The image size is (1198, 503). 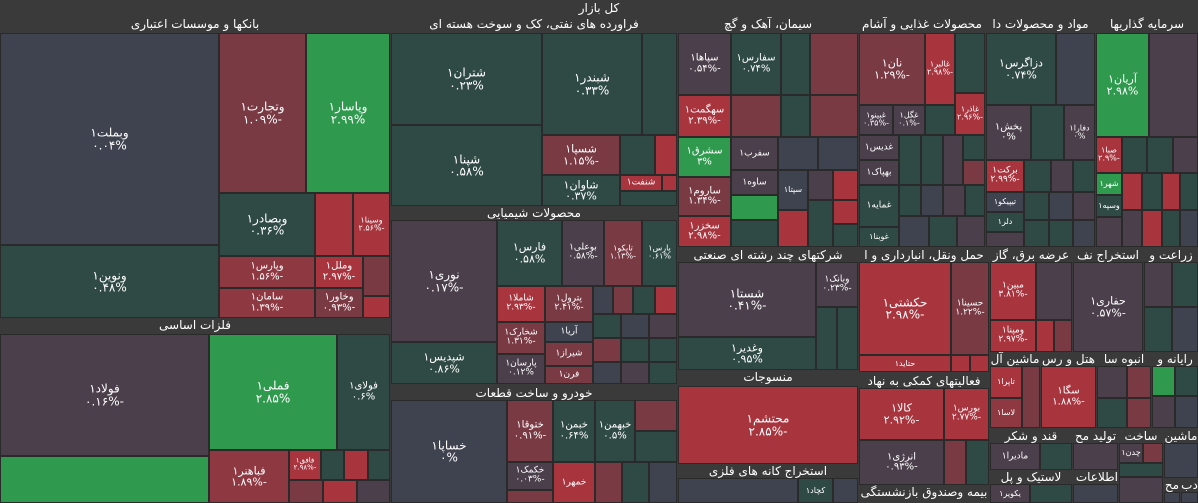 I want to click on stock-tile: وبملت۱ ۰.۰۴%, so click(x=109, y=139).